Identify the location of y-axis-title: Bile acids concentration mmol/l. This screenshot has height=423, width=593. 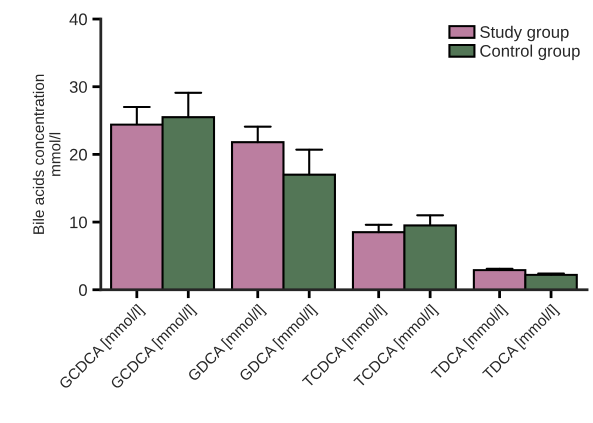
(46, 154).